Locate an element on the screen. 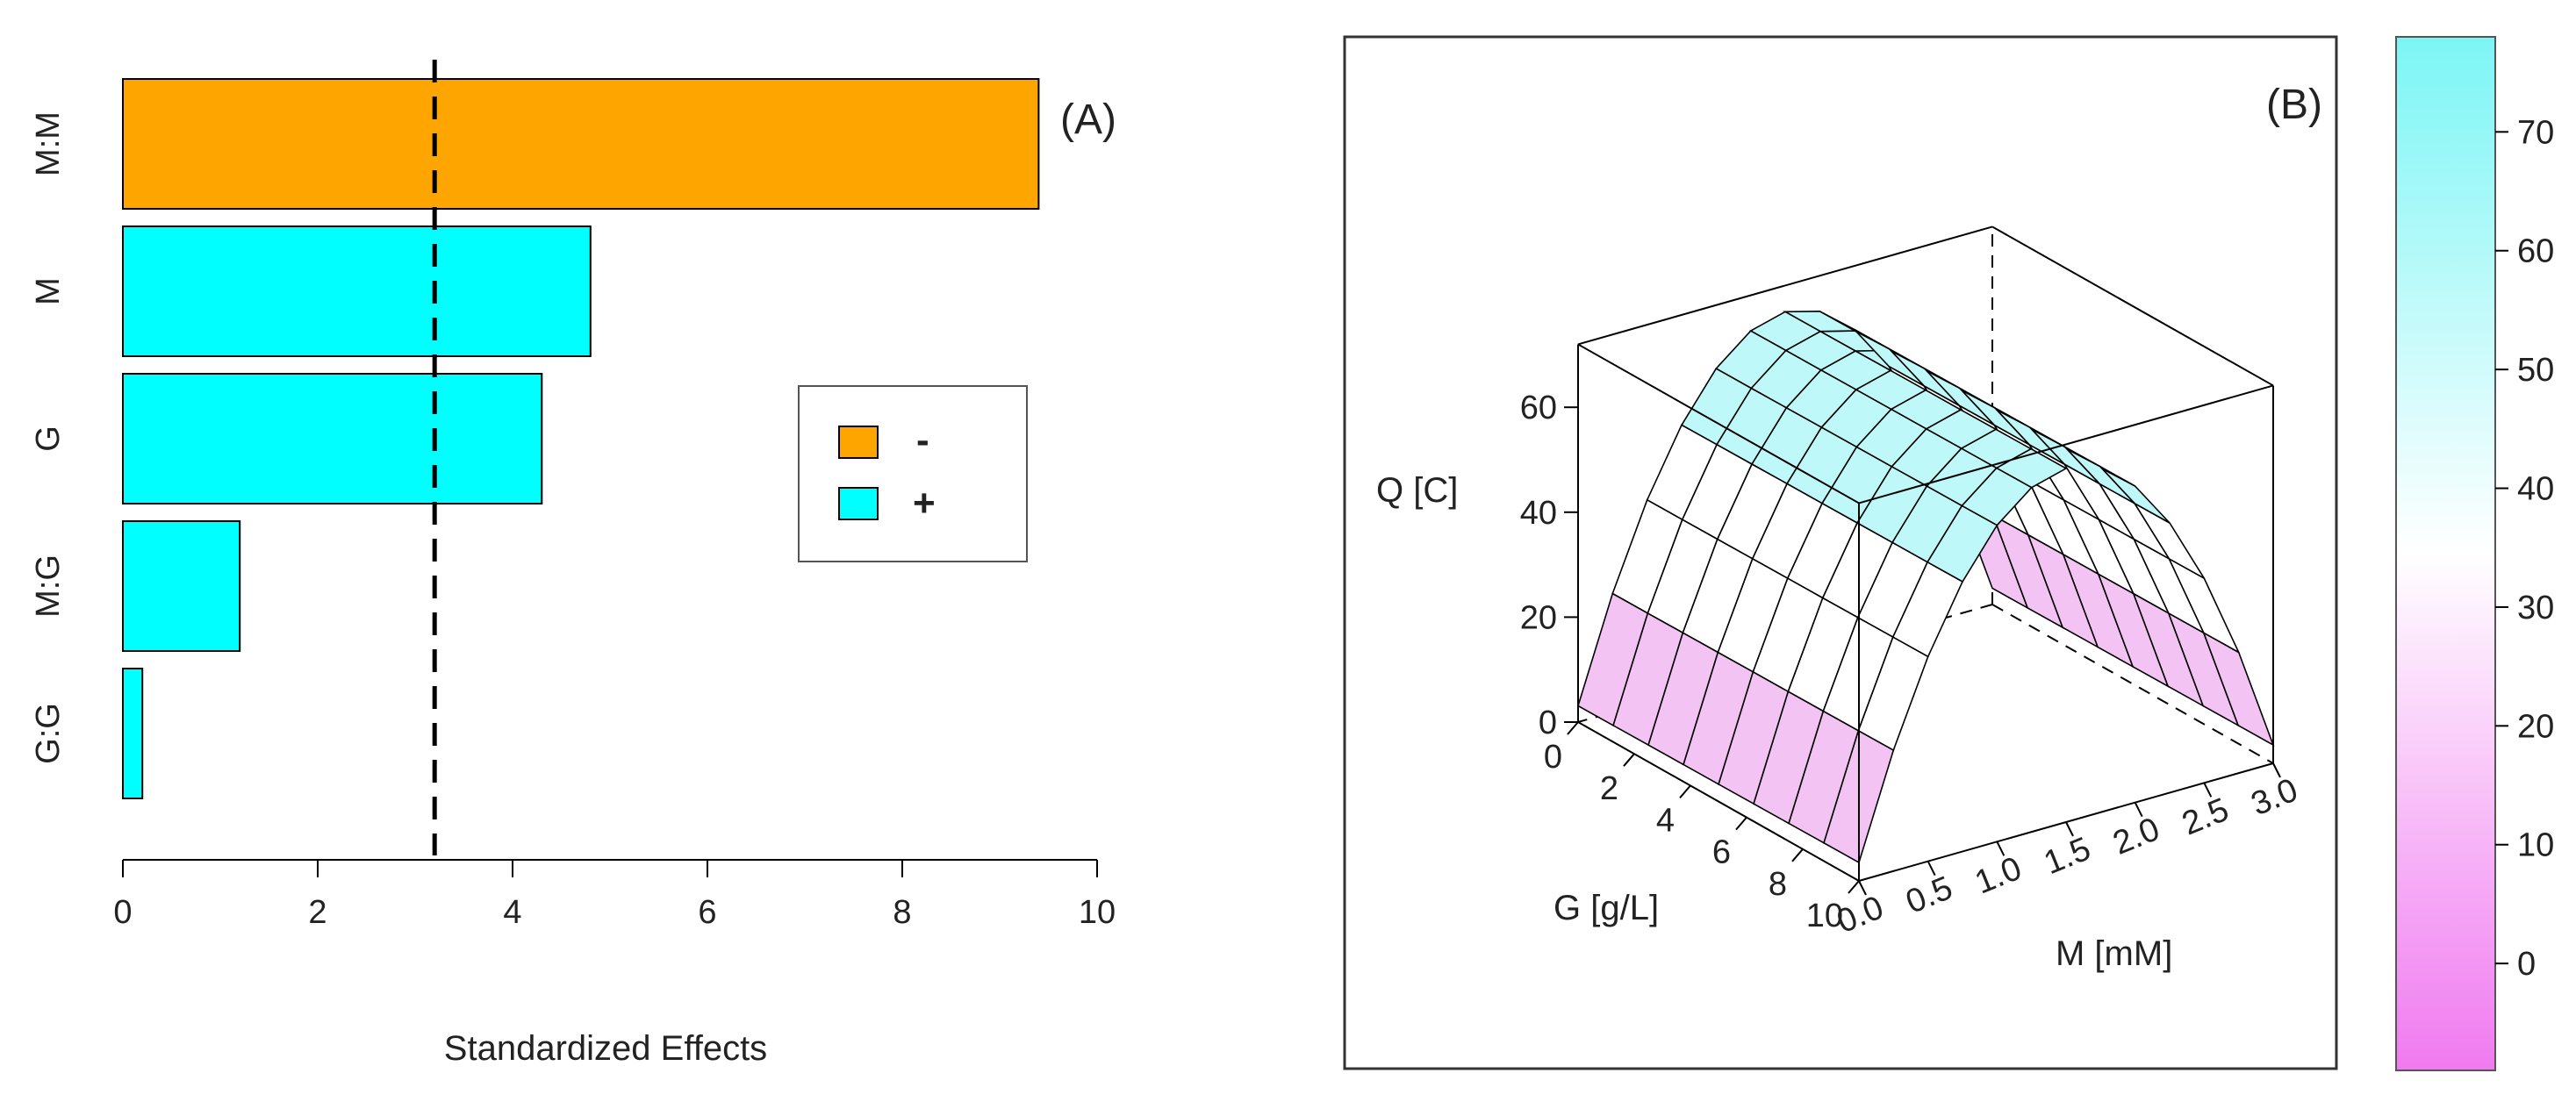 The image size is (2576, 1109). colorbar-tick-label: 50 is located at coordinates (2536, 371).